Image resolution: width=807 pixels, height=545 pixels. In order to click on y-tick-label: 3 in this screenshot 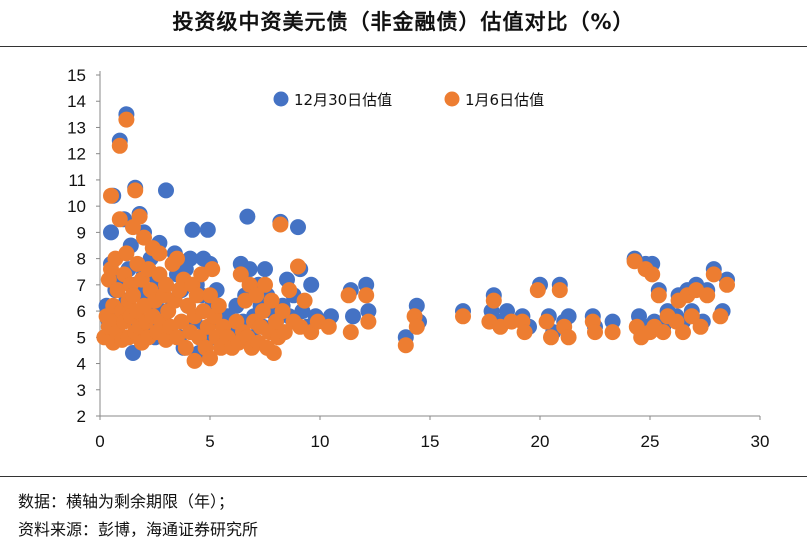, I will do `click(81, 390)`.